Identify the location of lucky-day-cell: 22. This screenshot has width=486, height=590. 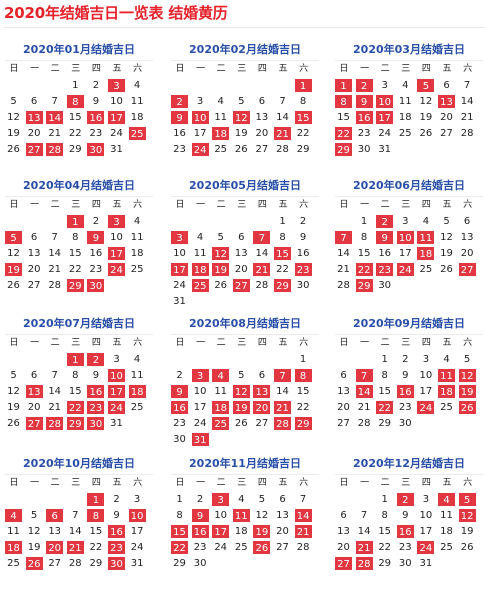
(75, 407).